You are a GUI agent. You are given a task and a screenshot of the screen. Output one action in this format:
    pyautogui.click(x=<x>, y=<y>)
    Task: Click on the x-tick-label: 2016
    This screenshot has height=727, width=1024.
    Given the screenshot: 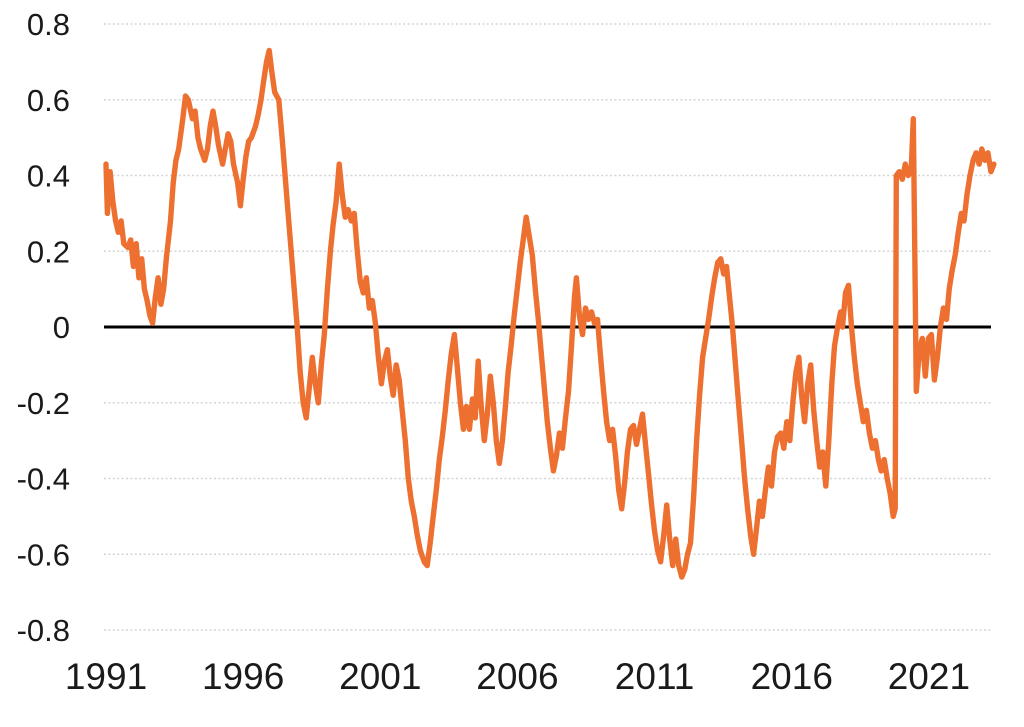 What is the action you would take?
    pyautogui.click(x=792, y=676)
    